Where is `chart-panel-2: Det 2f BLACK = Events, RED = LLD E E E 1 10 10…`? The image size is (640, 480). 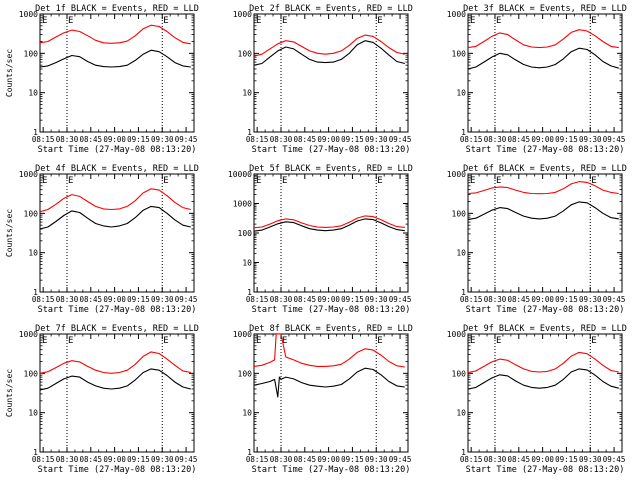
chart-panel-2: Det 2f BLACK = Events, RED = LLD E E E 1 10 10… is located at coordinates (323, 79).